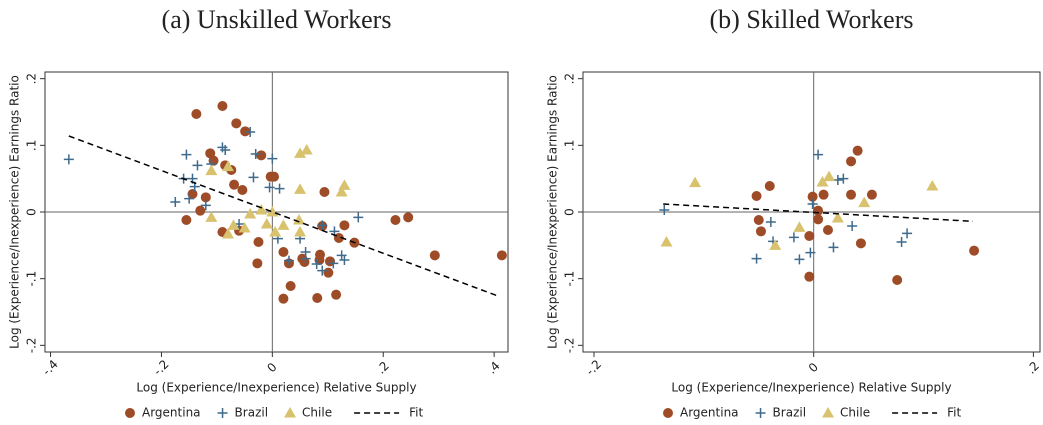  What do you see at coordinates (813, 367) in the screenshot?
I see `x-tick-label: 0` at bounding box center [813, 367].